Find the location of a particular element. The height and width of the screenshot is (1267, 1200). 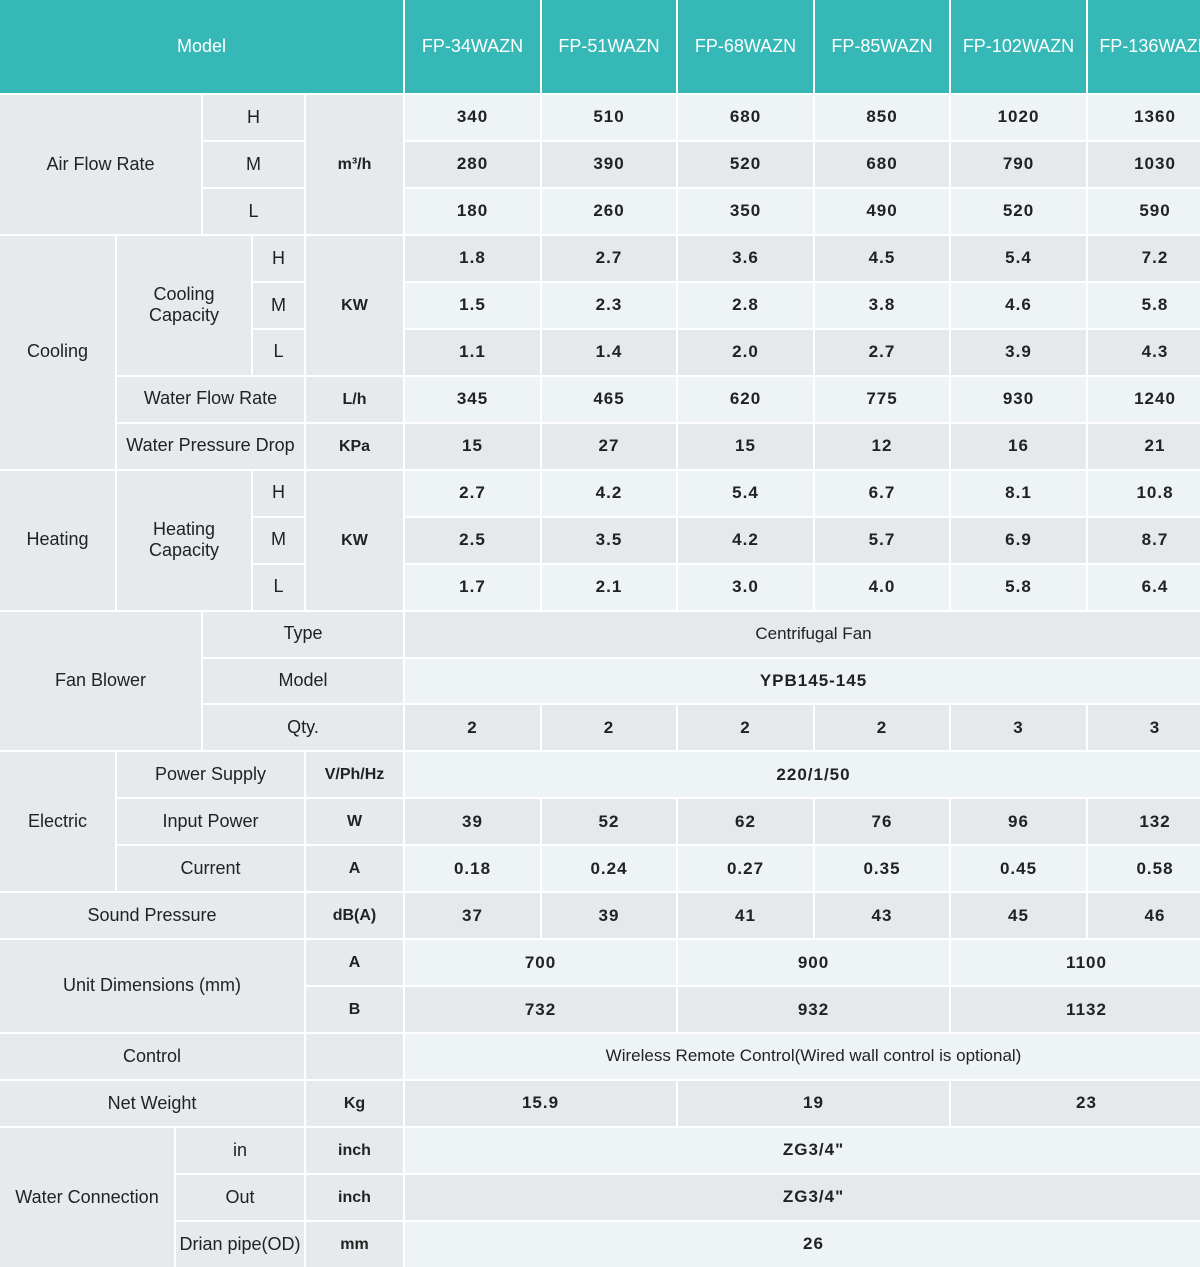

pressure-drop-label: Water Pressure Drop is located at coordinates (210, 446).